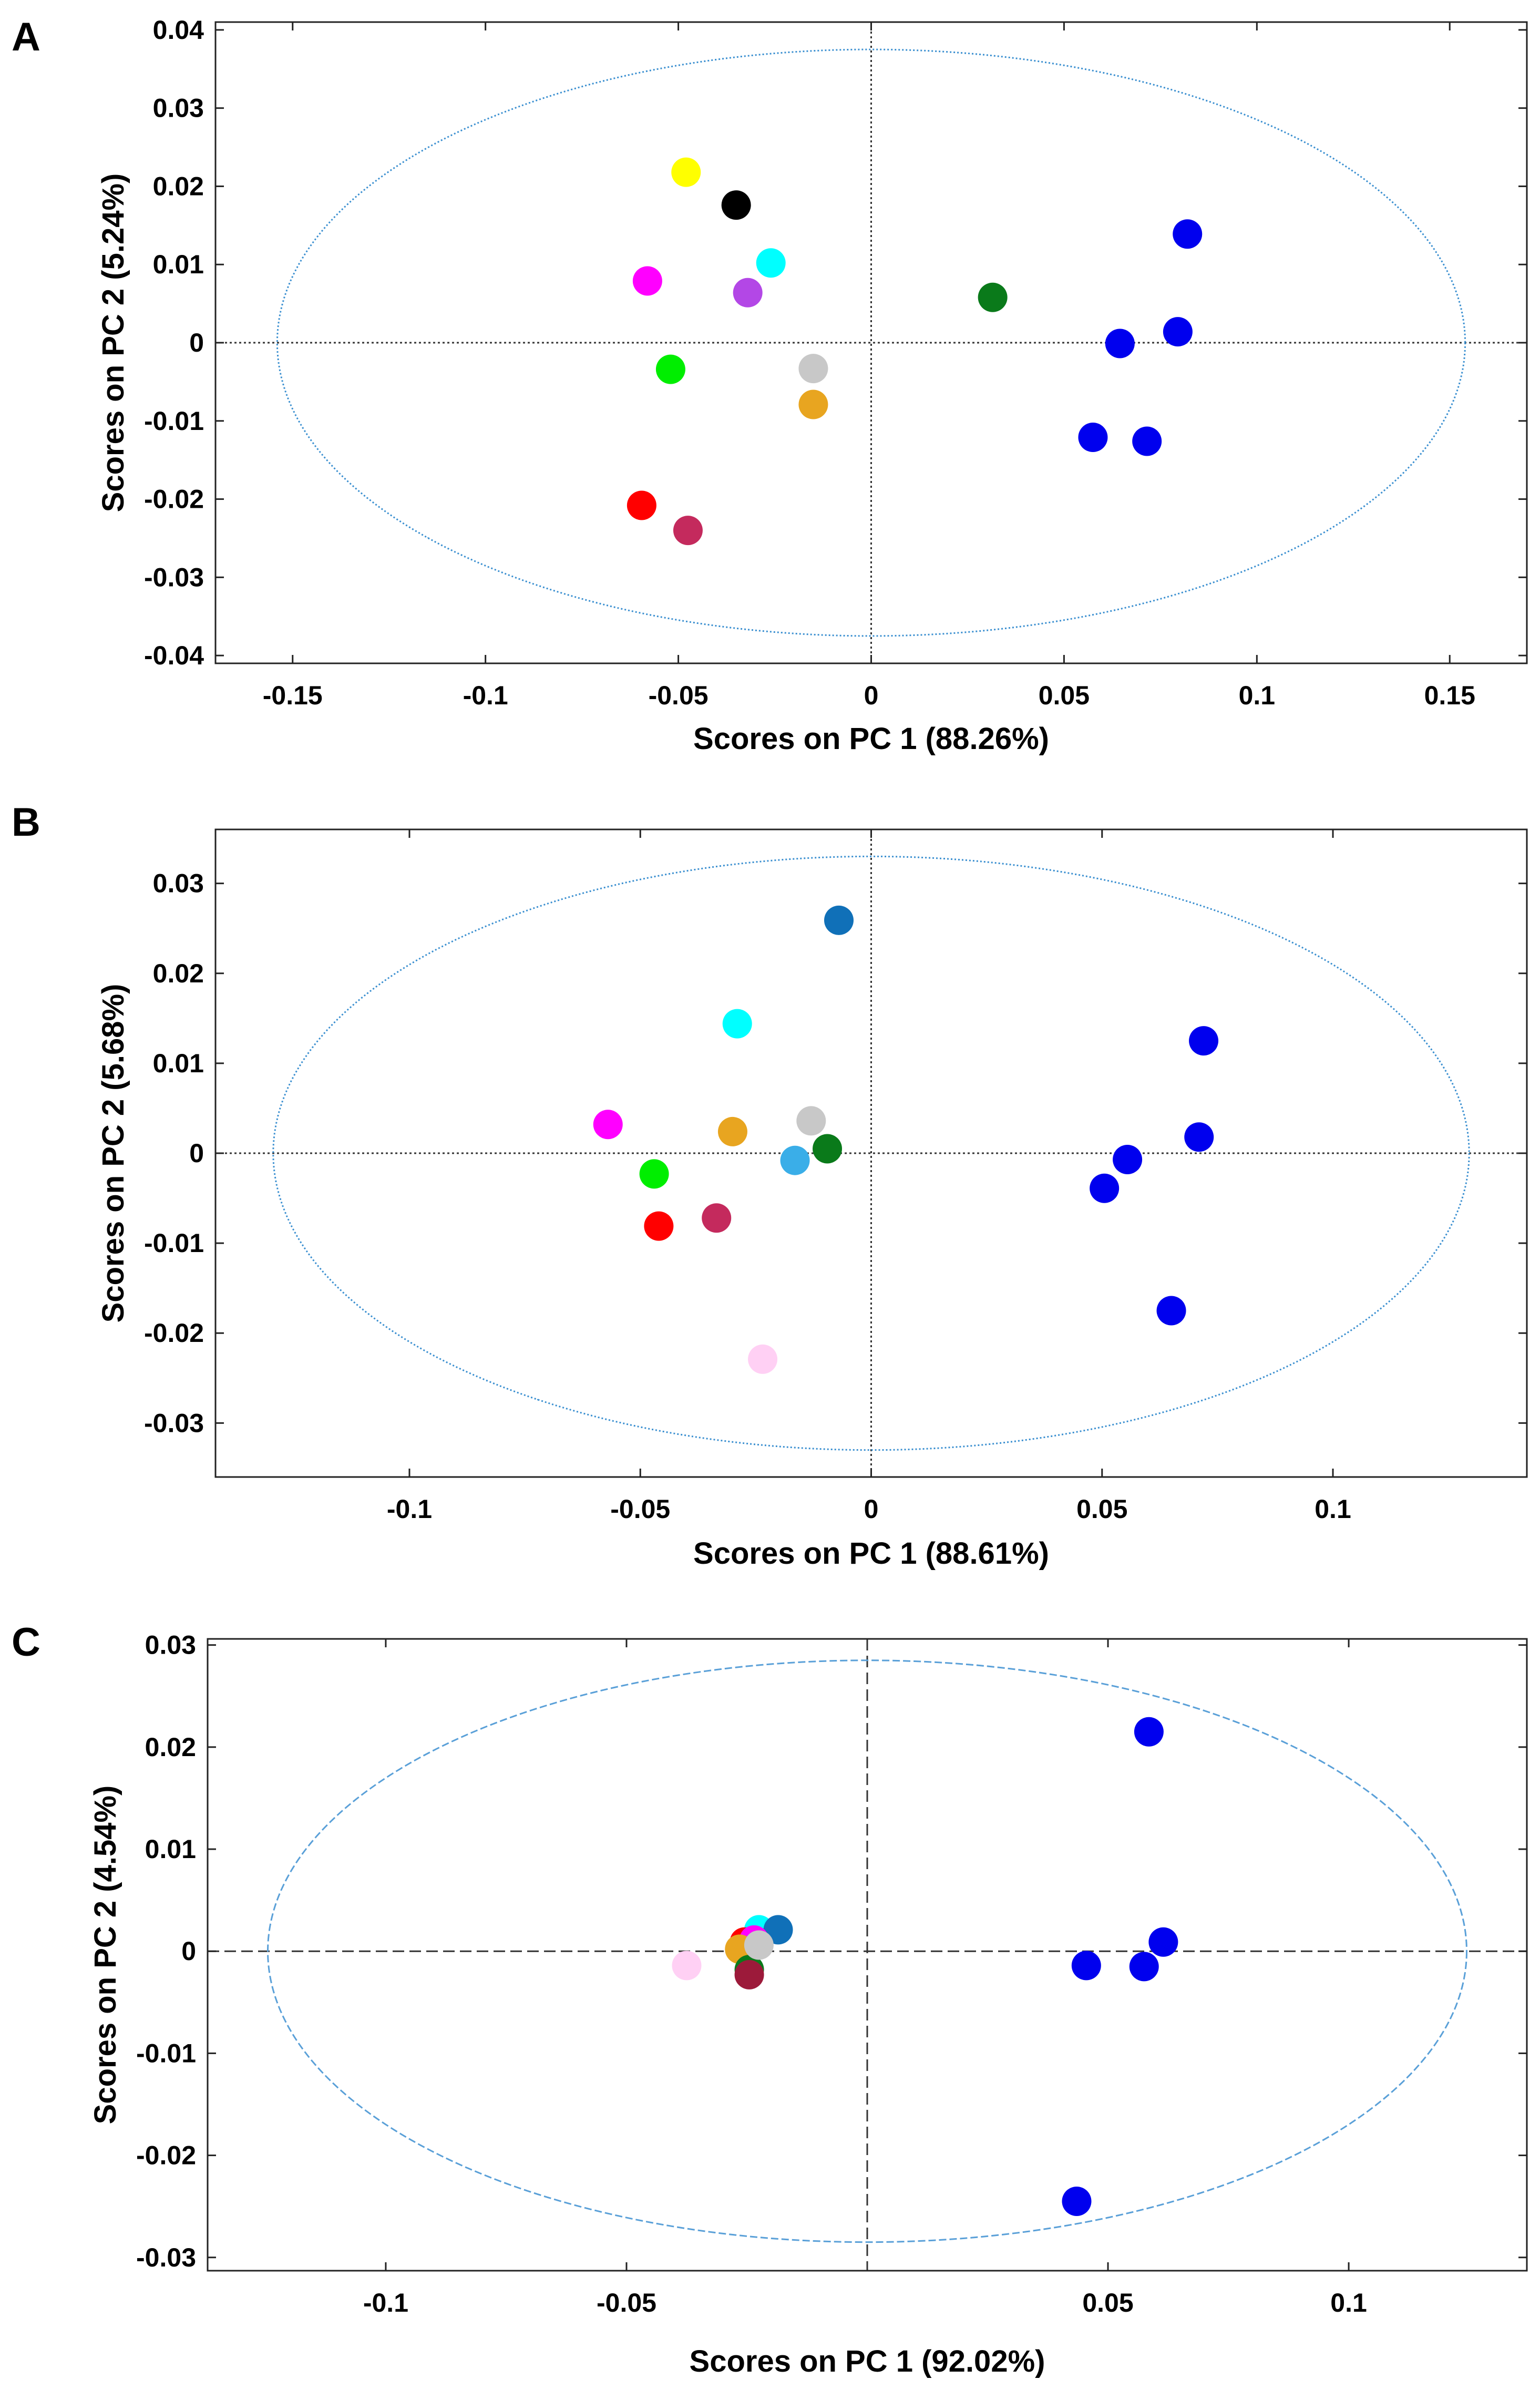 This screenshot has width=1540, height=2400. I want to click on y-tick-label: -0.04, so click(174, 656).